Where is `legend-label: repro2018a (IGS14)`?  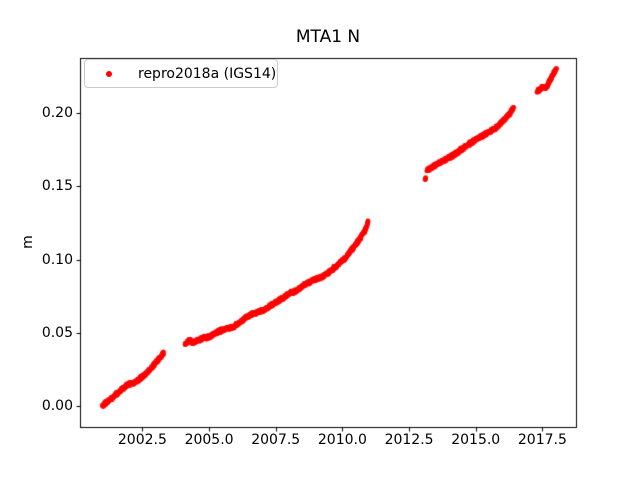
legend-label: repro2018a (IGS14) is located at coordinates (207, 73).